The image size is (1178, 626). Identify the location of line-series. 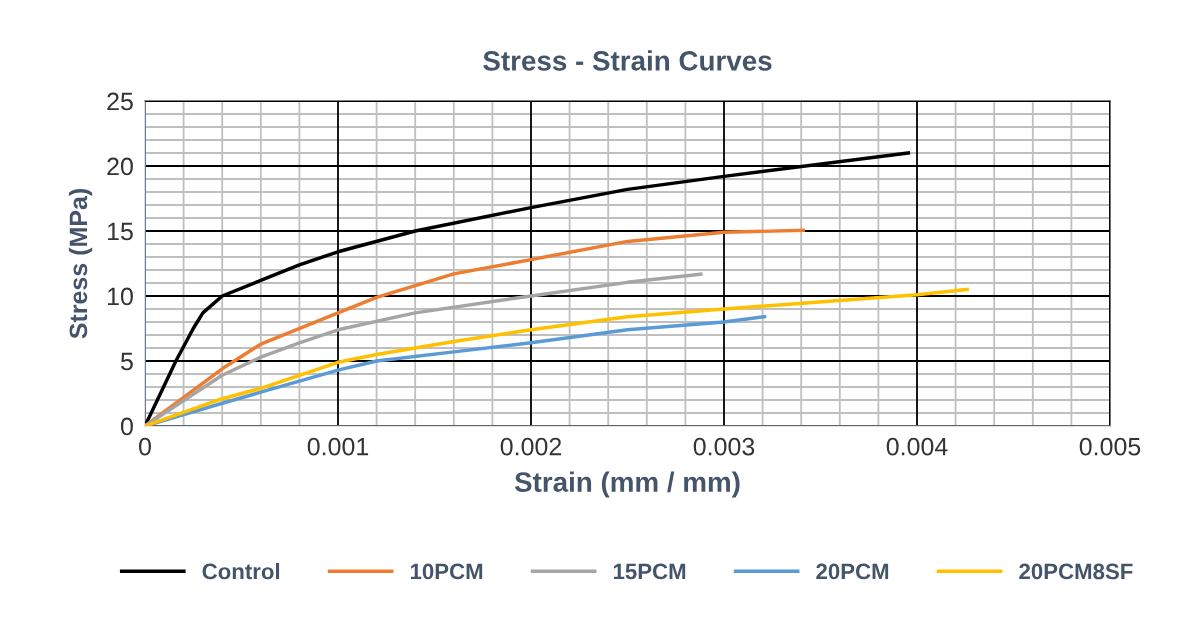
(424, 349).